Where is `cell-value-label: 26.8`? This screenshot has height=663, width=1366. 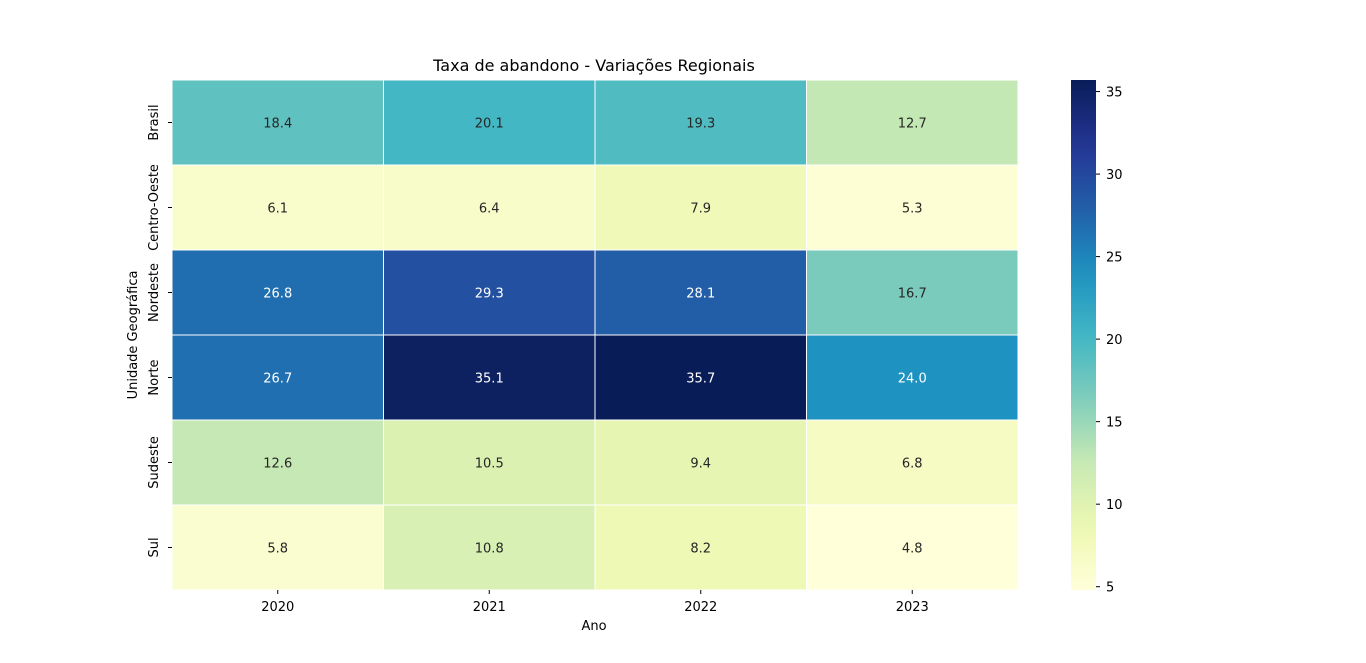
cell-value-label: 26.8 is located at coordinates (277, 294).